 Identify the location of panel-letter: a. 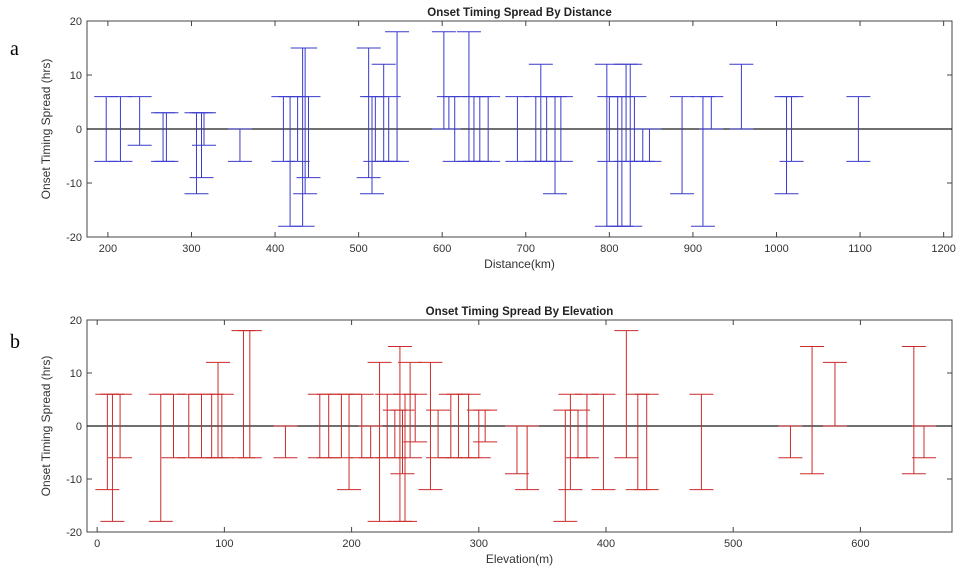
(14, 49).